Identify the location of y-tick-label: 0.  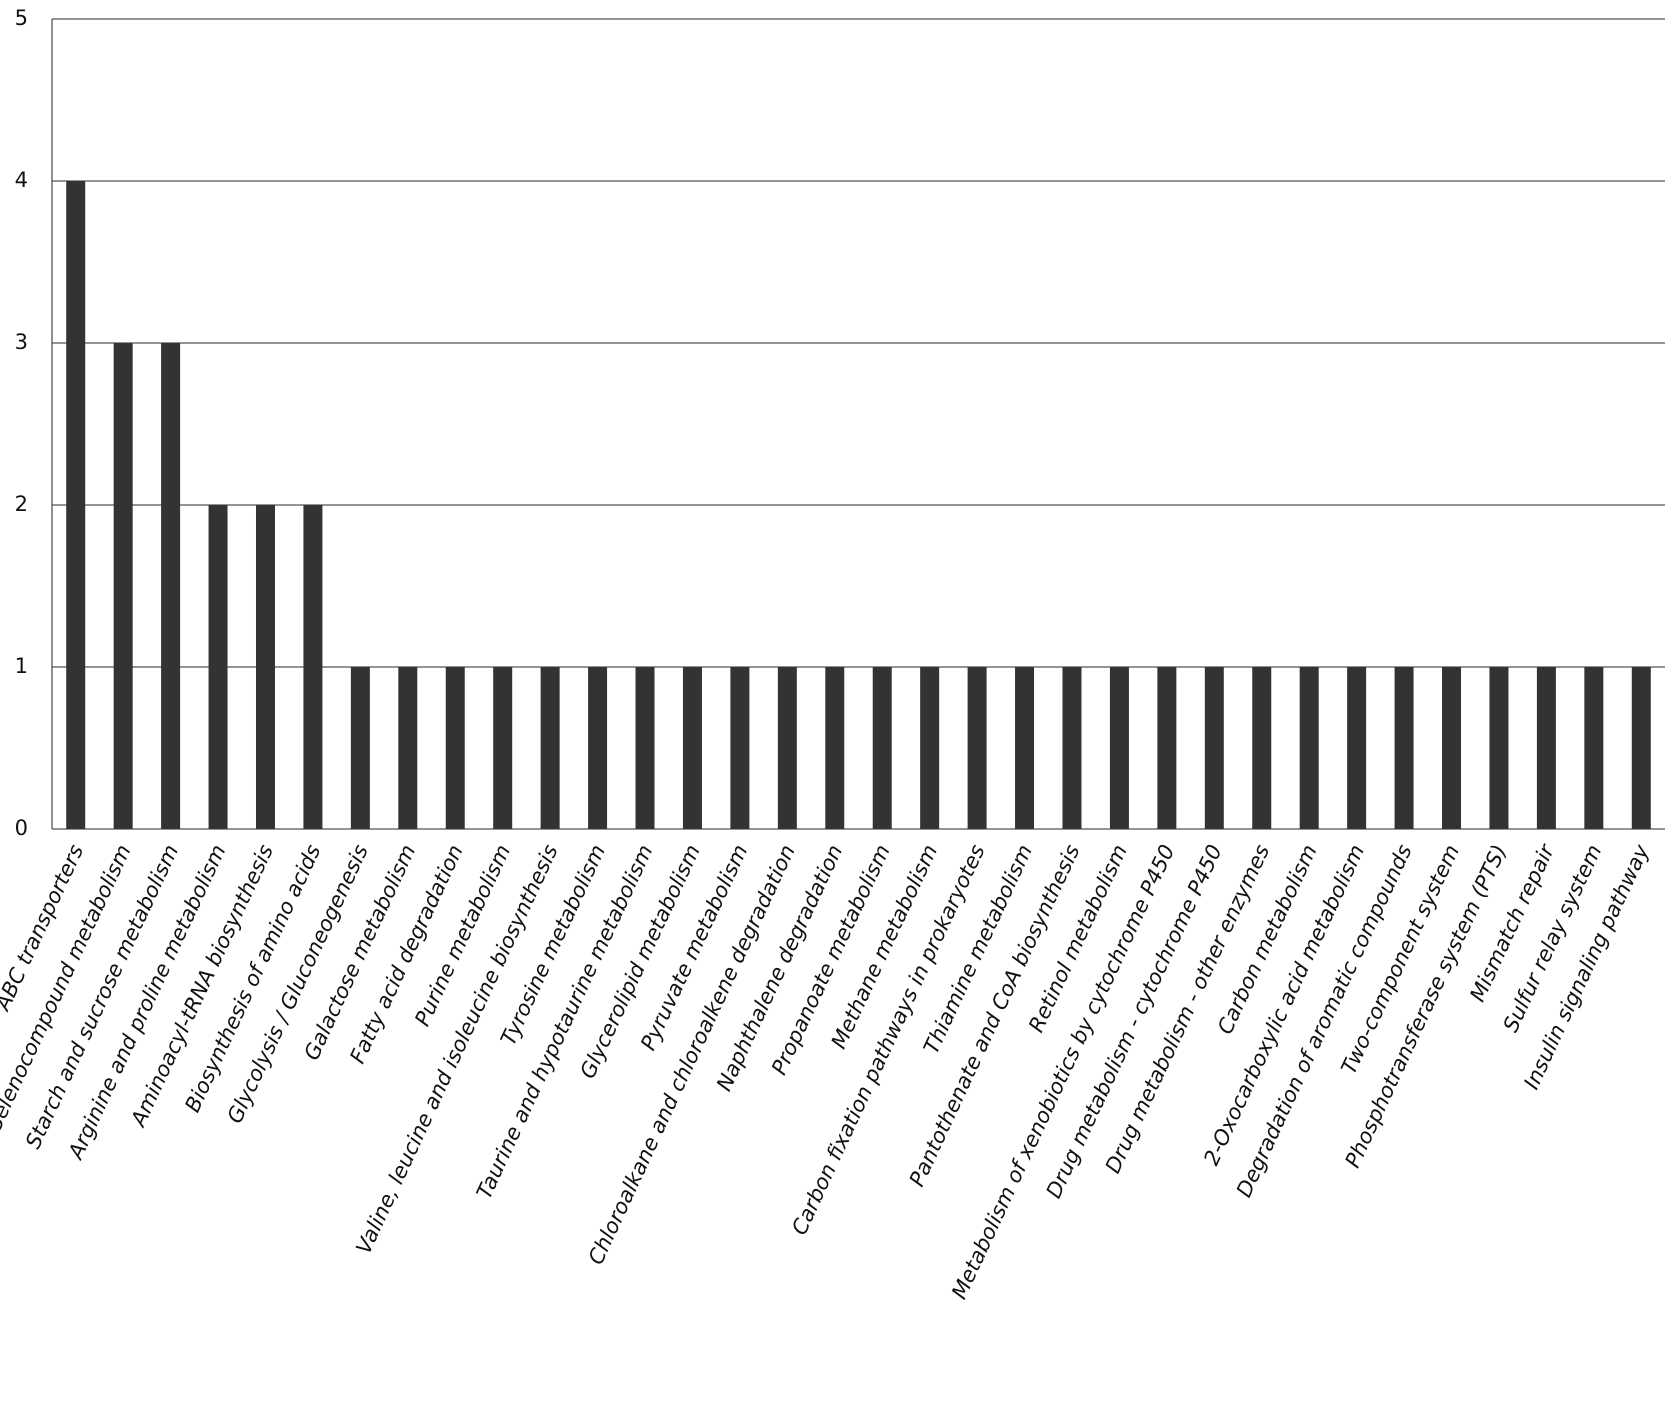
(21, 828).